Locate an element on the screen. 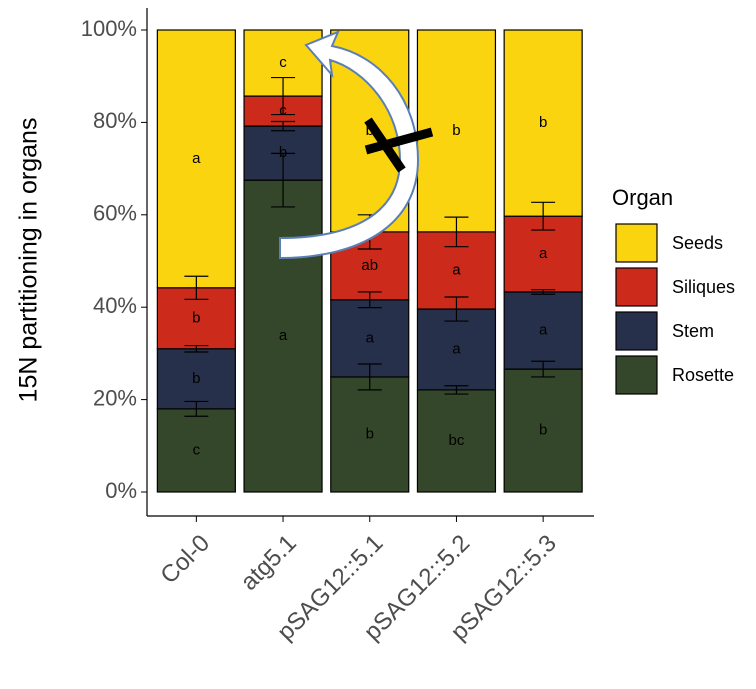 The width and height of the screenshot is (756, 689). significance-label: ab is located at coordinates (369, 265).